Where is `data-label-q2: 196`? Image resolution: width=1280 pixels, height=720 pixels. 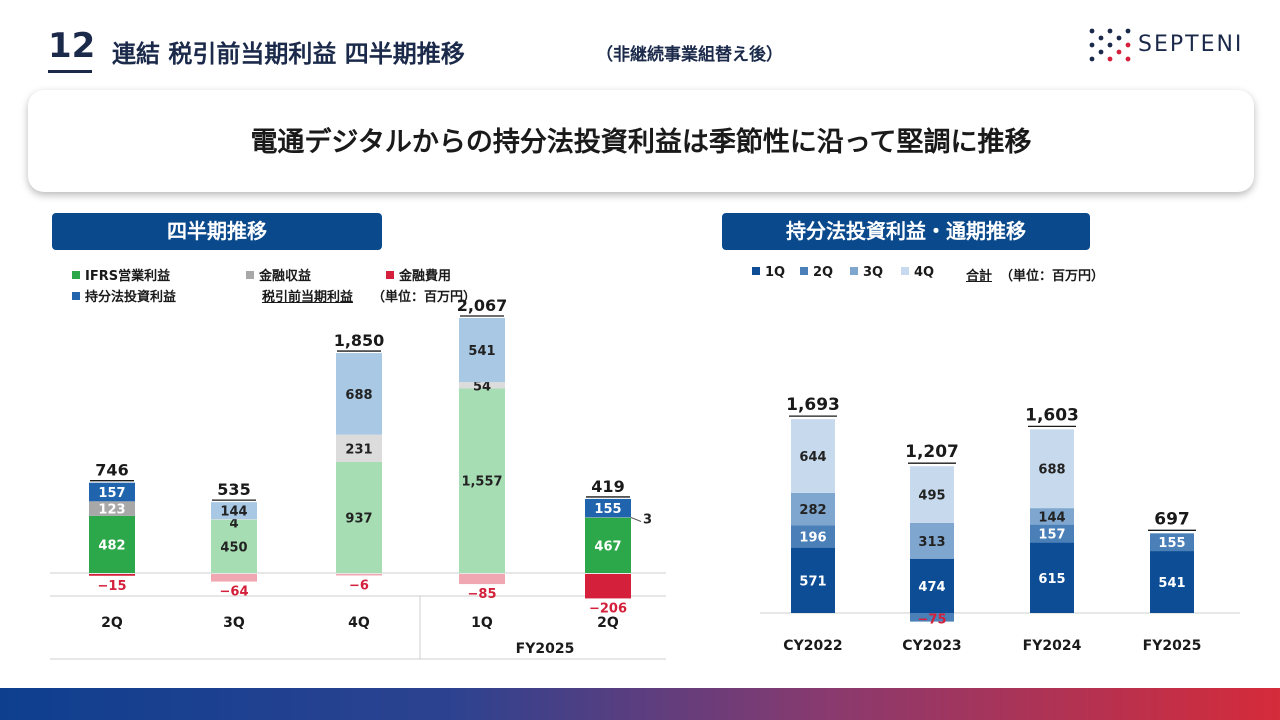 data-label-q2: 196 is located at coordinates (812, 537).